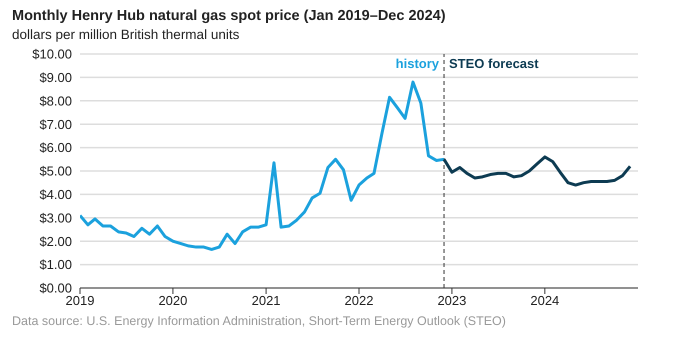 This screenshot has height=346, width=691. I want to click on y-tick-label: $7.00, so click(55, 124).